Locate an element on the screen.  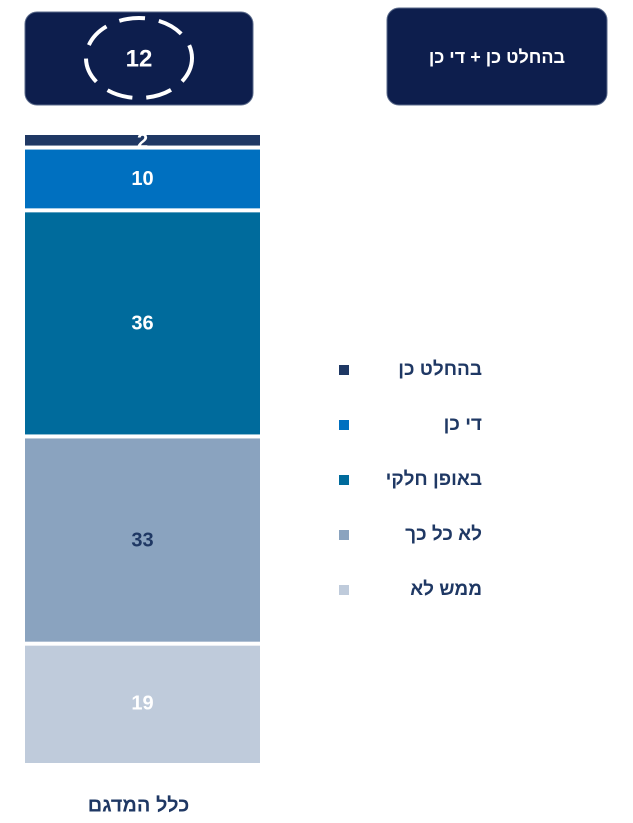
summary-label-box is located at coordinates (497, 56).